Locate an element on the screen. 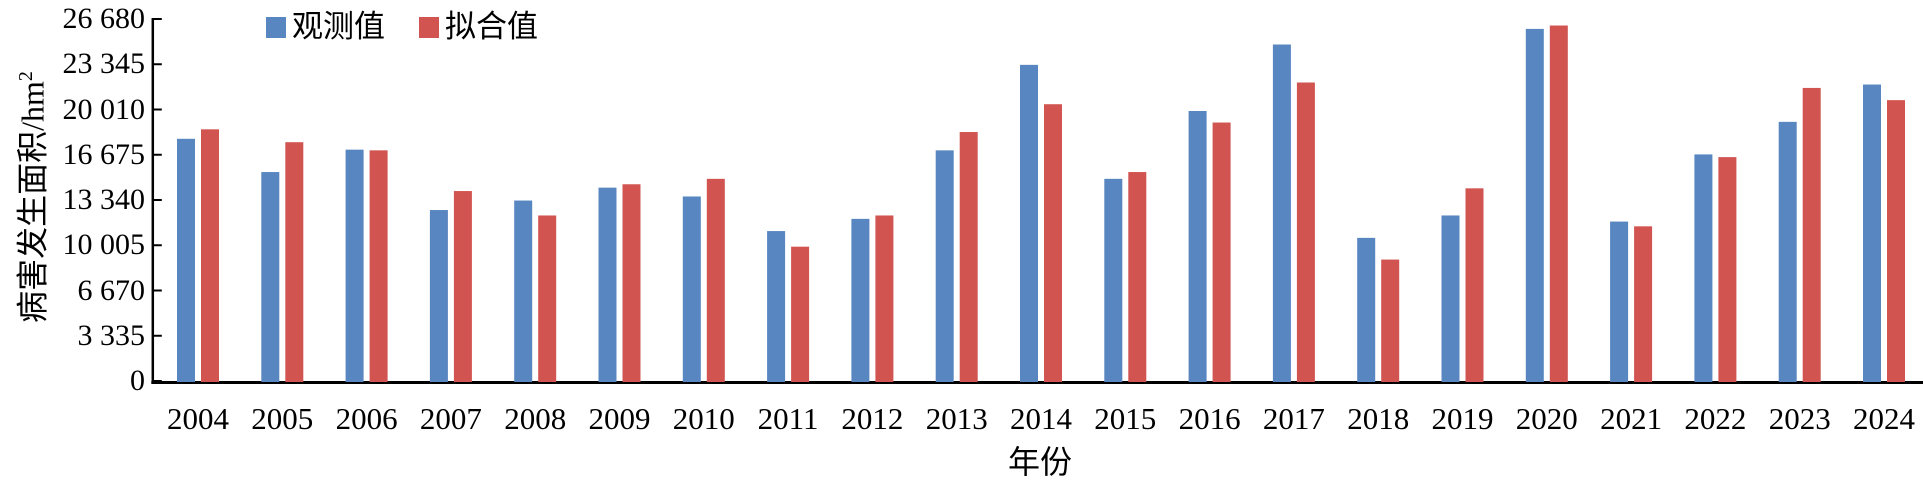 The height and width of the screenshot is (487, 1923). bar-fitted-2007 is located at coordinates (462, 286).